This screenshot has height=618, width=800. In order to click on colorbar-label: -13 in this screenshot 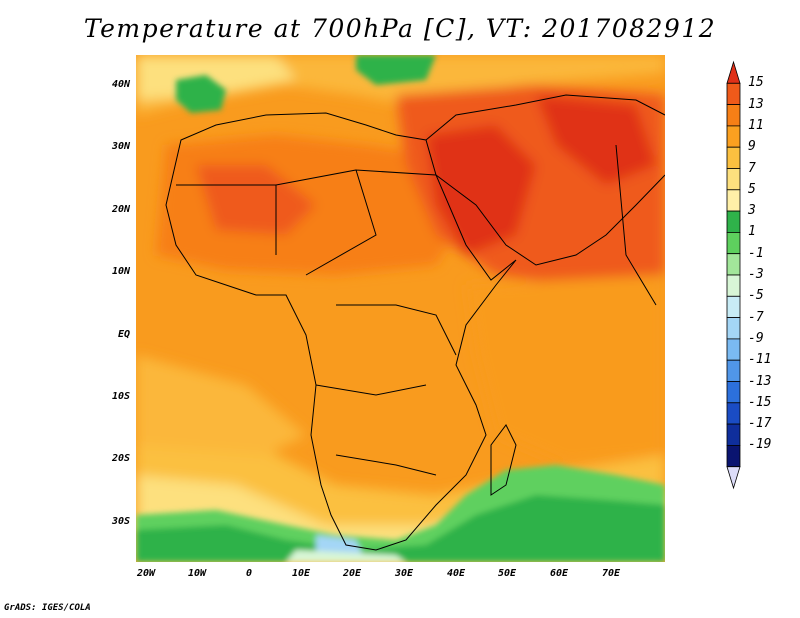, I will do `click(760, 381)`.